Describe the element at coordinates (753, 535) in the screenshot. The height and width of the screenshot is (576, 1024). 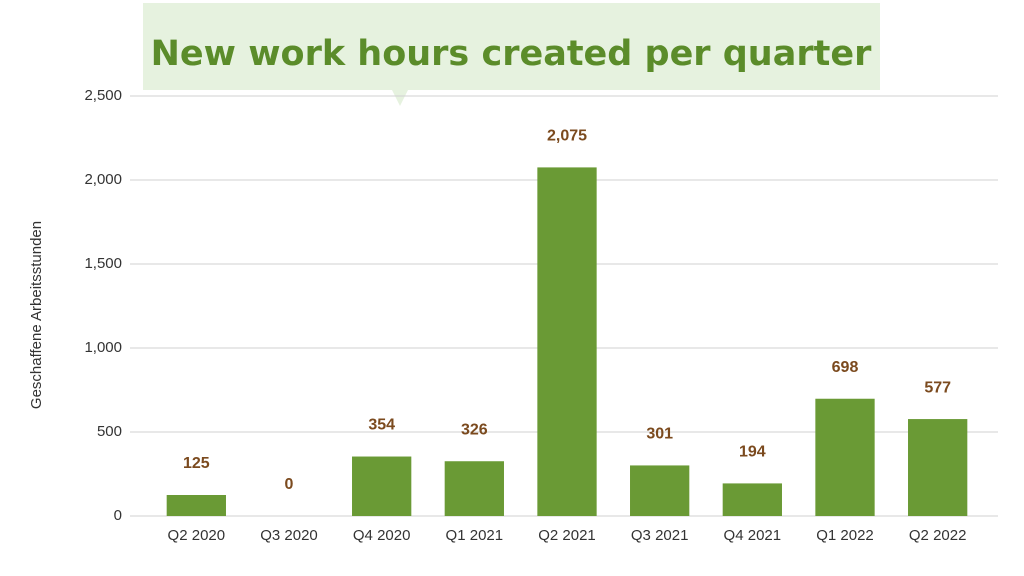
I see `x-tick-label: Q4 2021` at that location.